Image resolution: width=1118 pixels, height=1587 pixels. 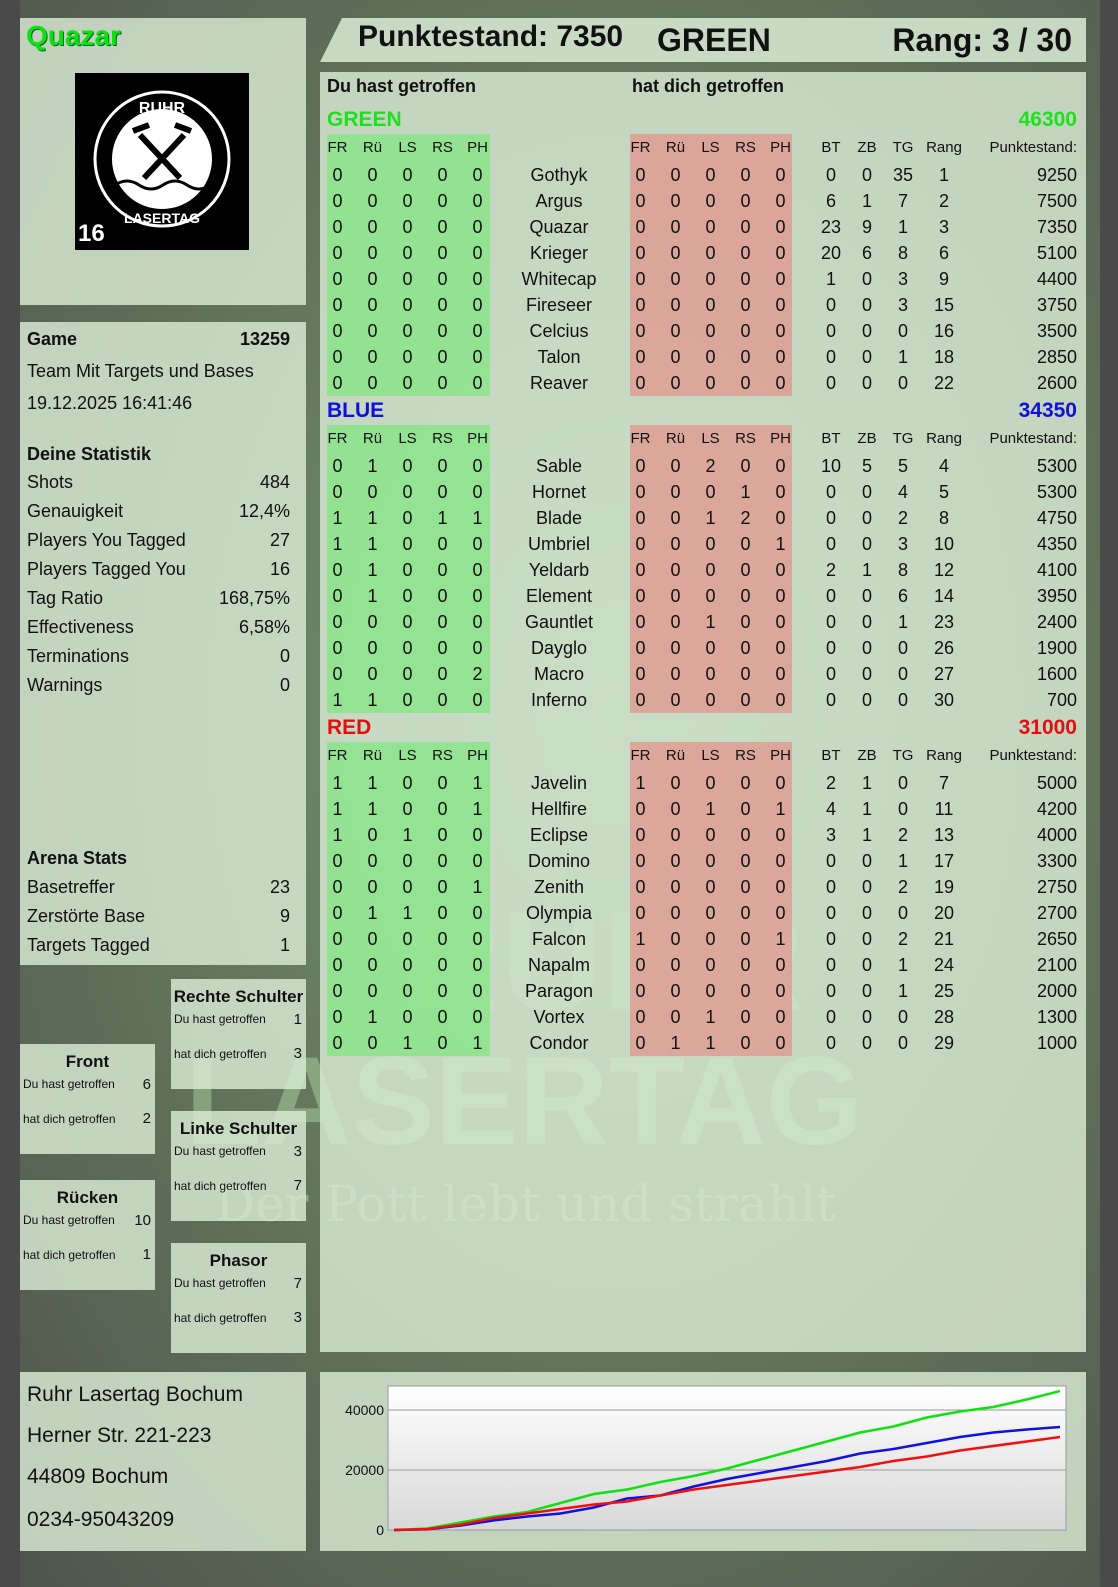 What do you see at coordinates (944, 596) in the screenshot?
I see `stat-cell: 14` at bounding box center [944, 596].